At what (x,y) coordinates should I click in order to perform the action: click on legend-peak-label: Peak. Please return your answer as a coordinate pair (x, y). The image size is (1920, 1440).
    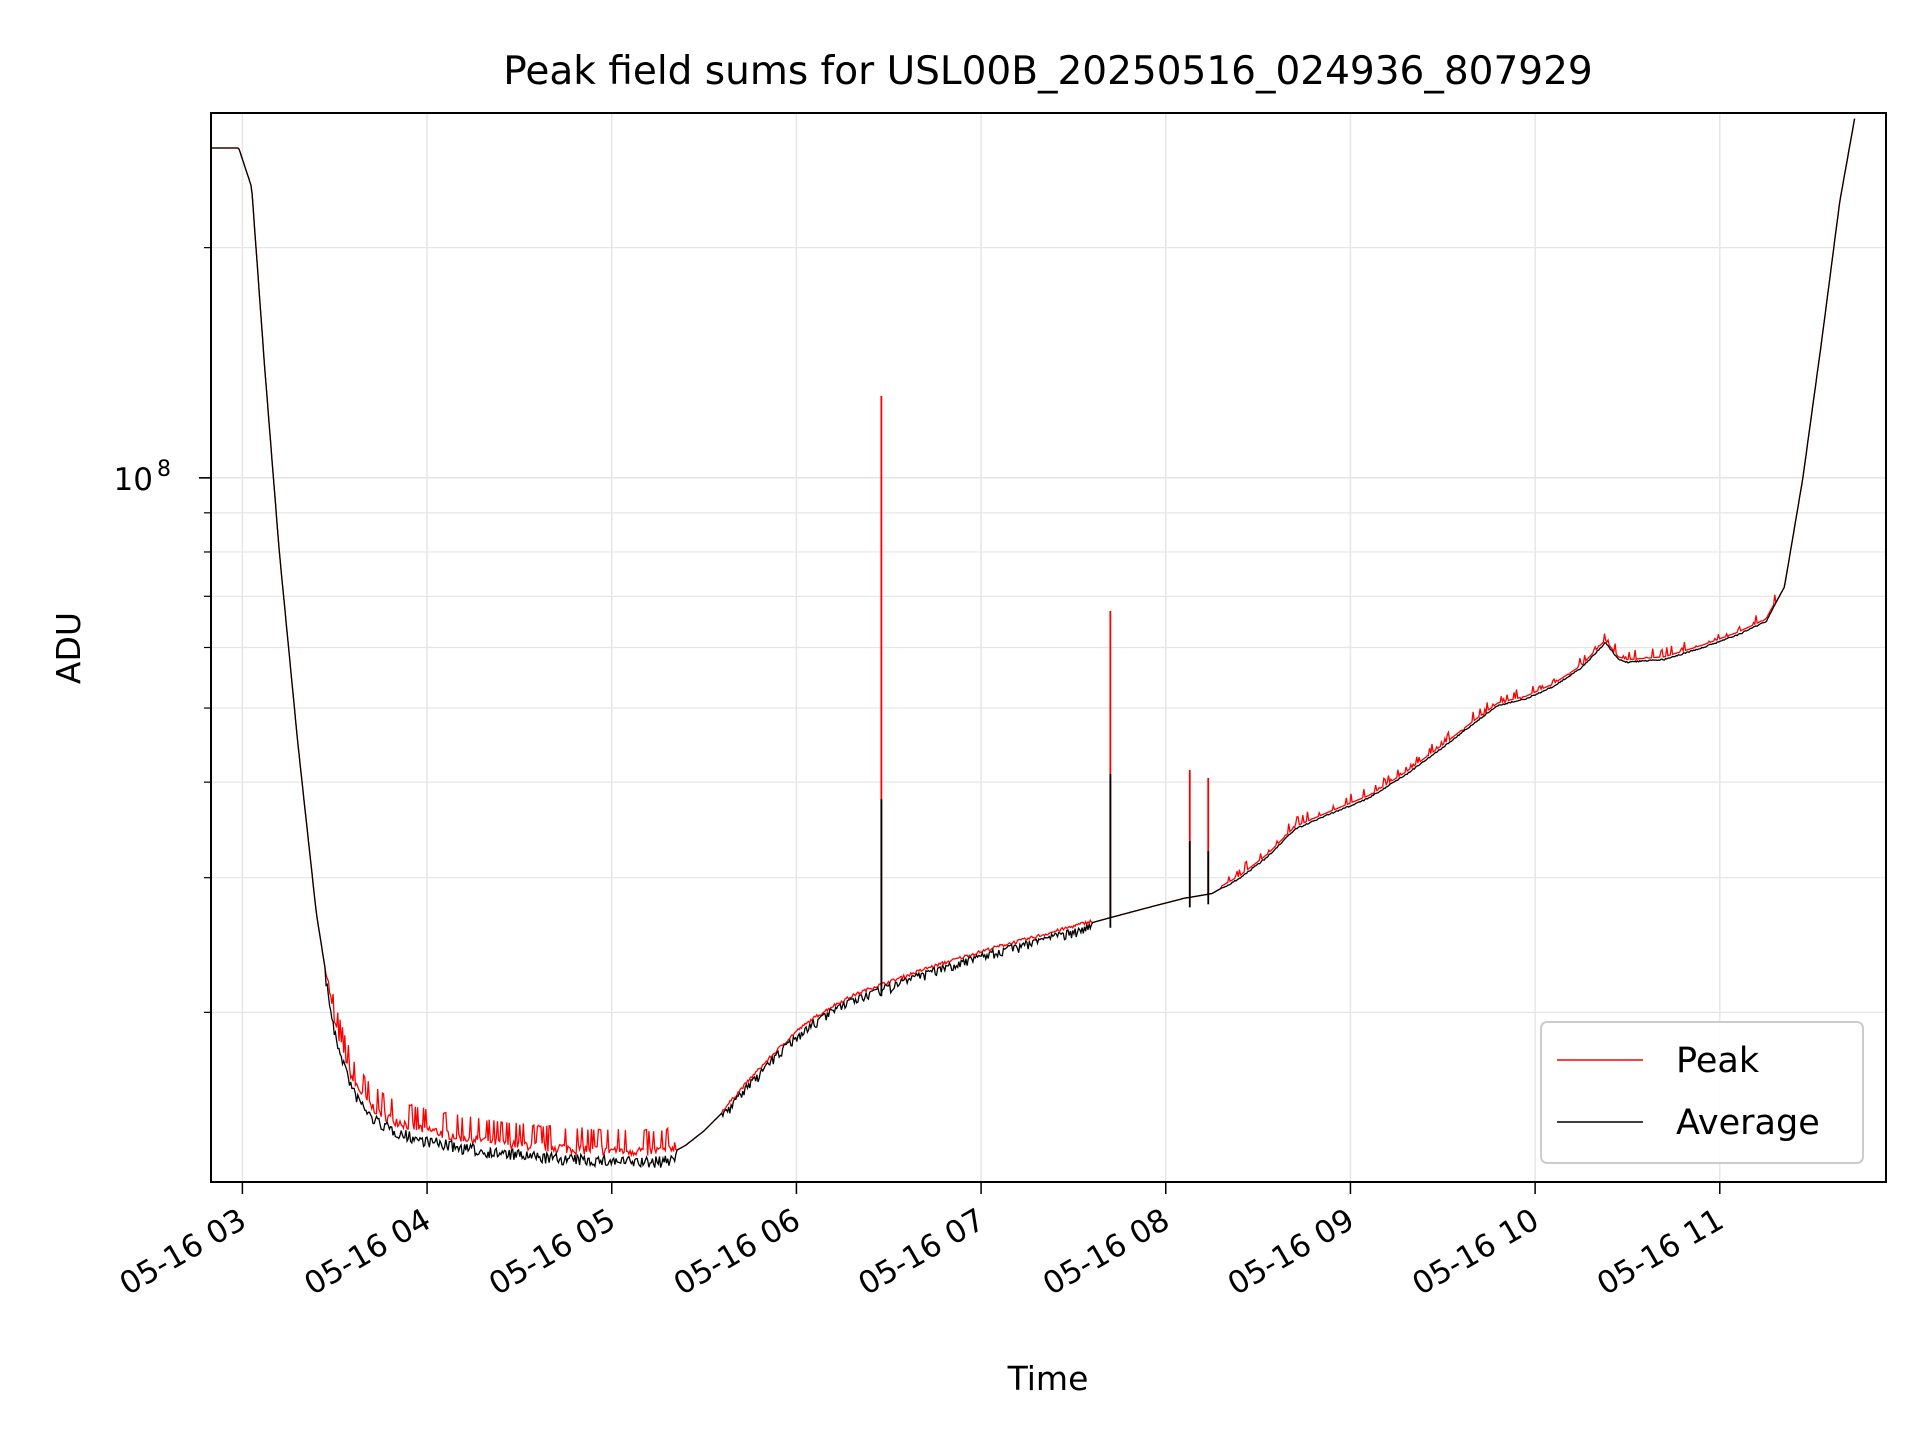
    Looking at the image, I should click on (1718, 1061).